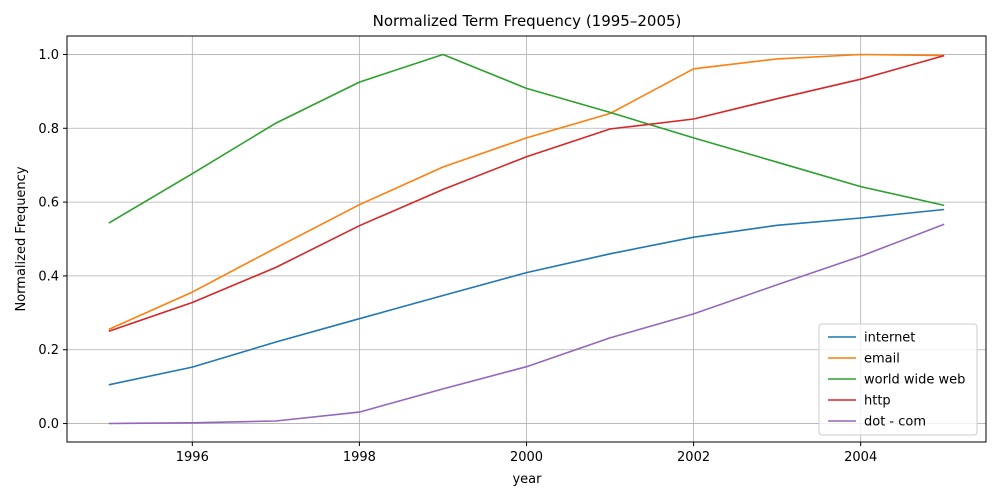 This screenshot has width=1000, height=500. Describe the element at coordinates (895, 422) in the screenshot. I see `legend-label: dot - com` at that location.